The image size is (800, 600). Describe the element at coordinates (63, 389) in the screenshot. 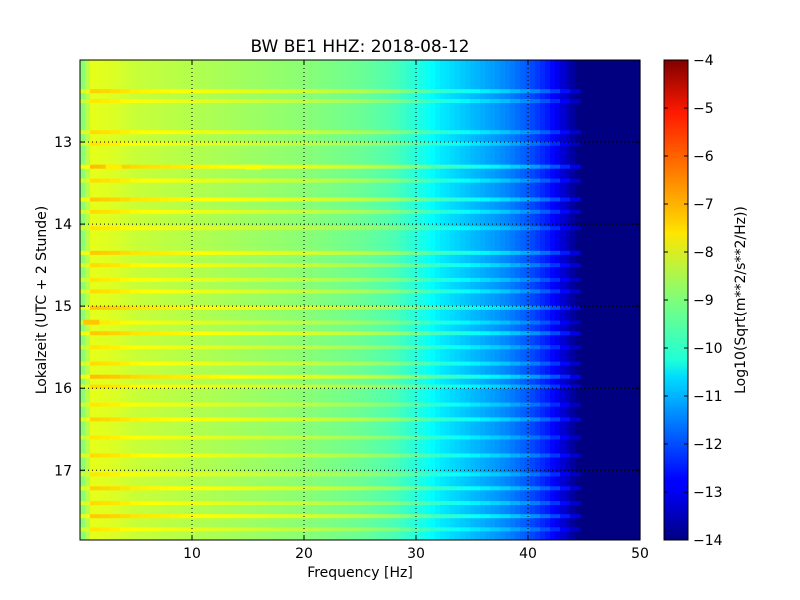

I see `y-tick-label: 16` at that location.